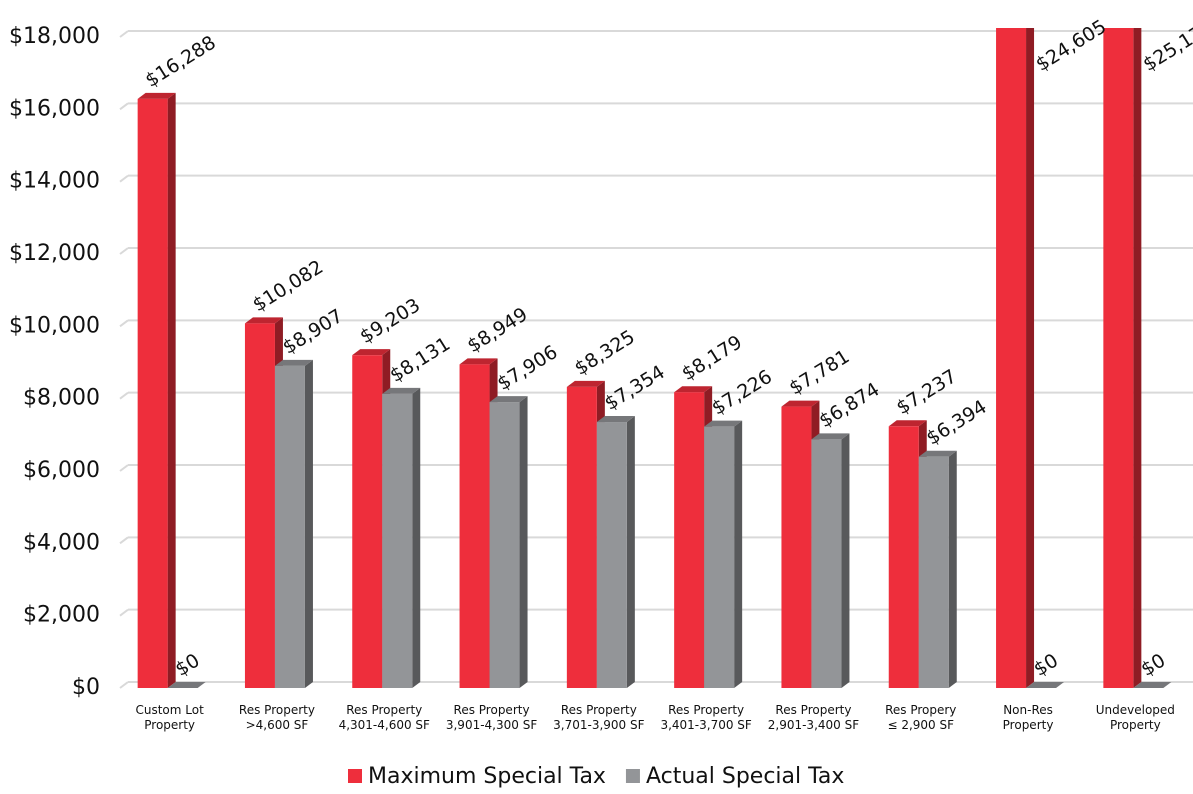  I want to click on y-tick-label: $0, so click(86, 687).